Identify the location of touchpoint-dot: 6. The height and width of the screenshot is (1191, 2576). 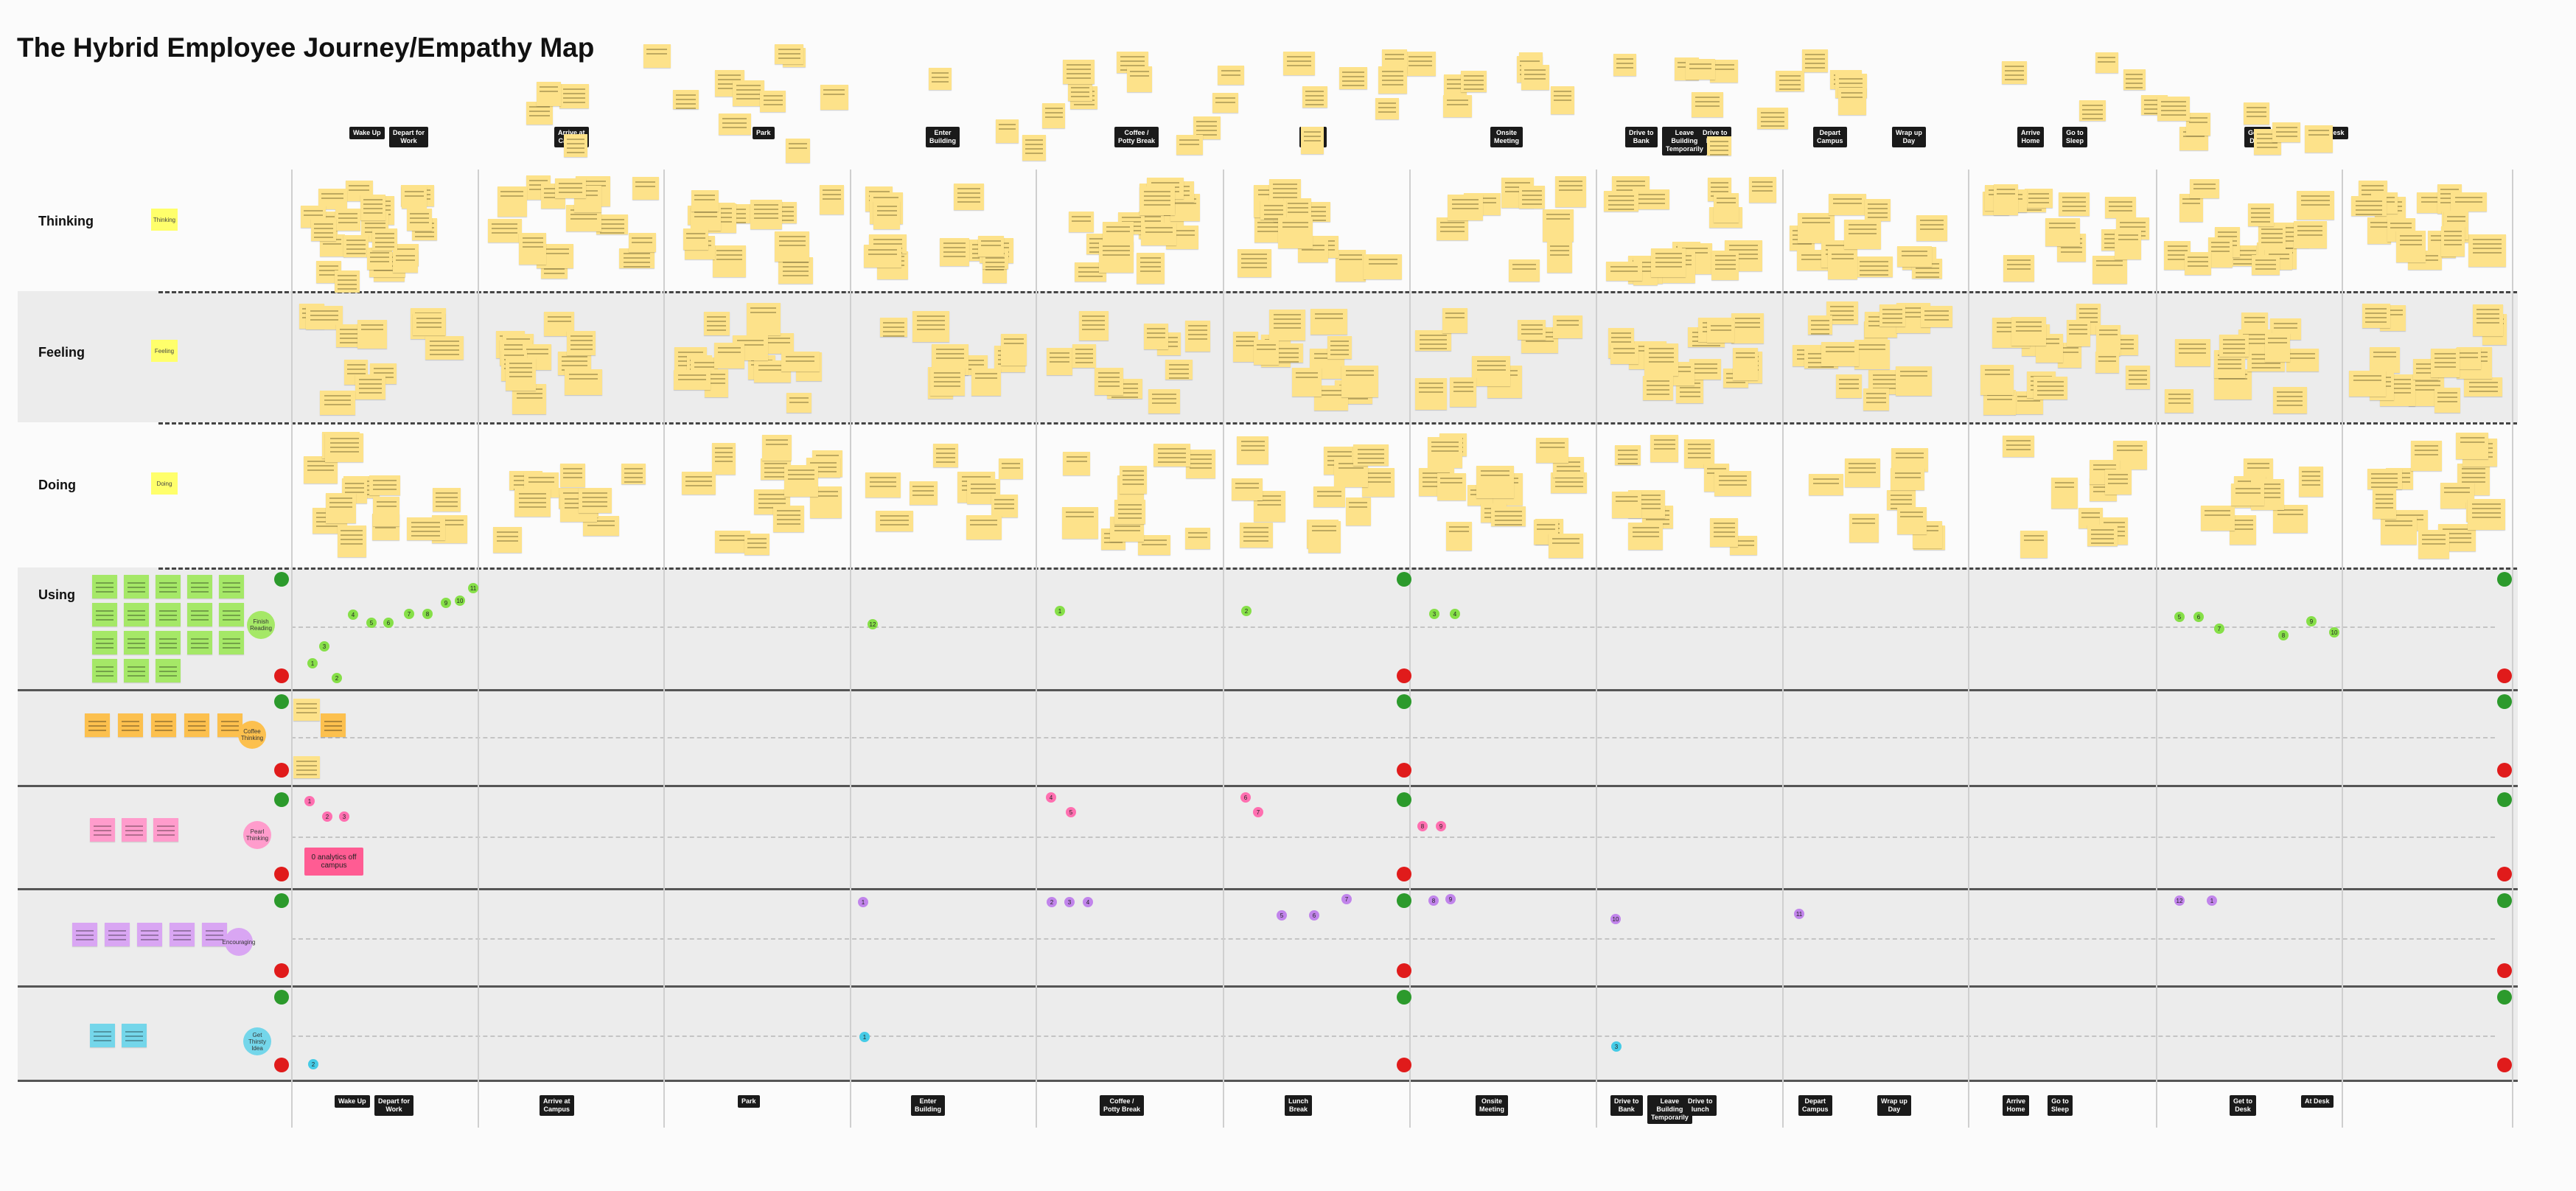
(1314, 915).